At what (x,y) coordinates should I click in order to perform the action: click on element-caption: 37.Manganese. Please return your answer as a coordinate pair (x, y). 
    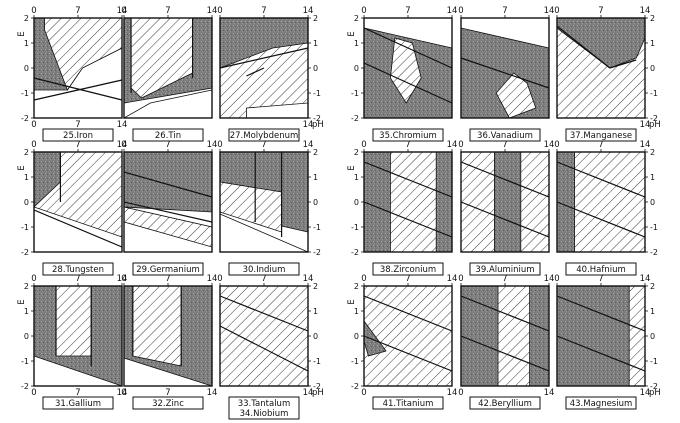
    Looking at the image, I should click on (601, 136).